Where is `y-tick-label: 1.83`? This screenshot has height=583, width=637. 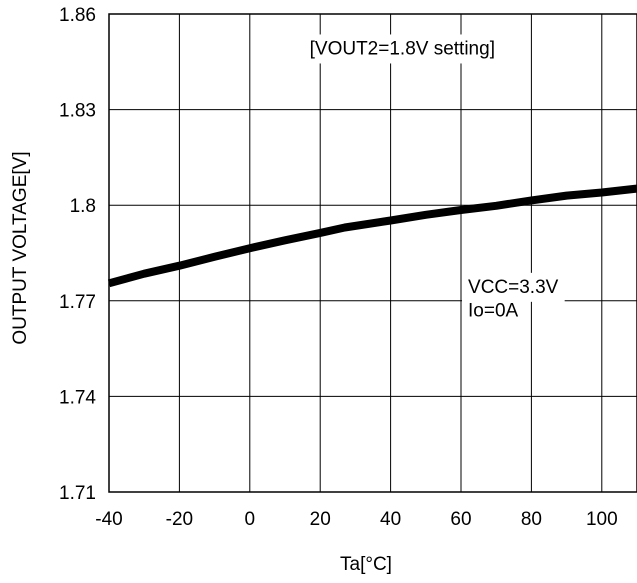
y-tick-label: 1.83 is located at coordinates (77, 111).